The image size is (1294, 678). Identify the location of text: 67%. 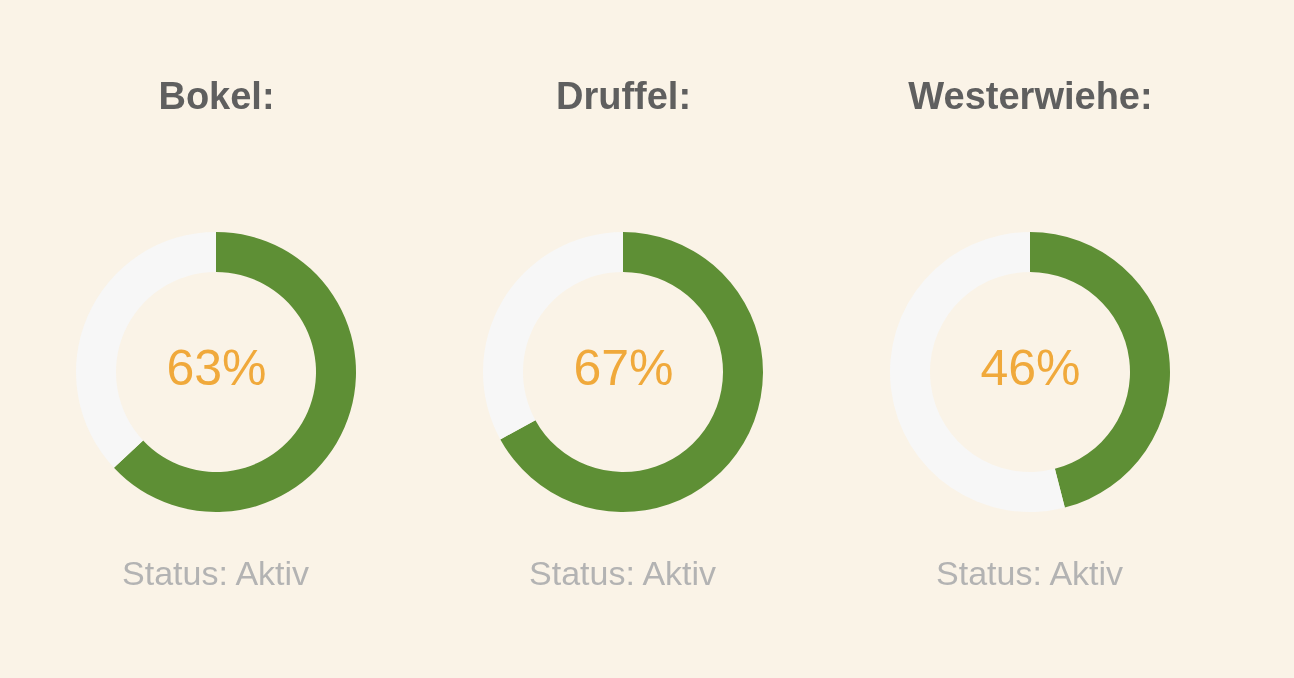
(623, 368).